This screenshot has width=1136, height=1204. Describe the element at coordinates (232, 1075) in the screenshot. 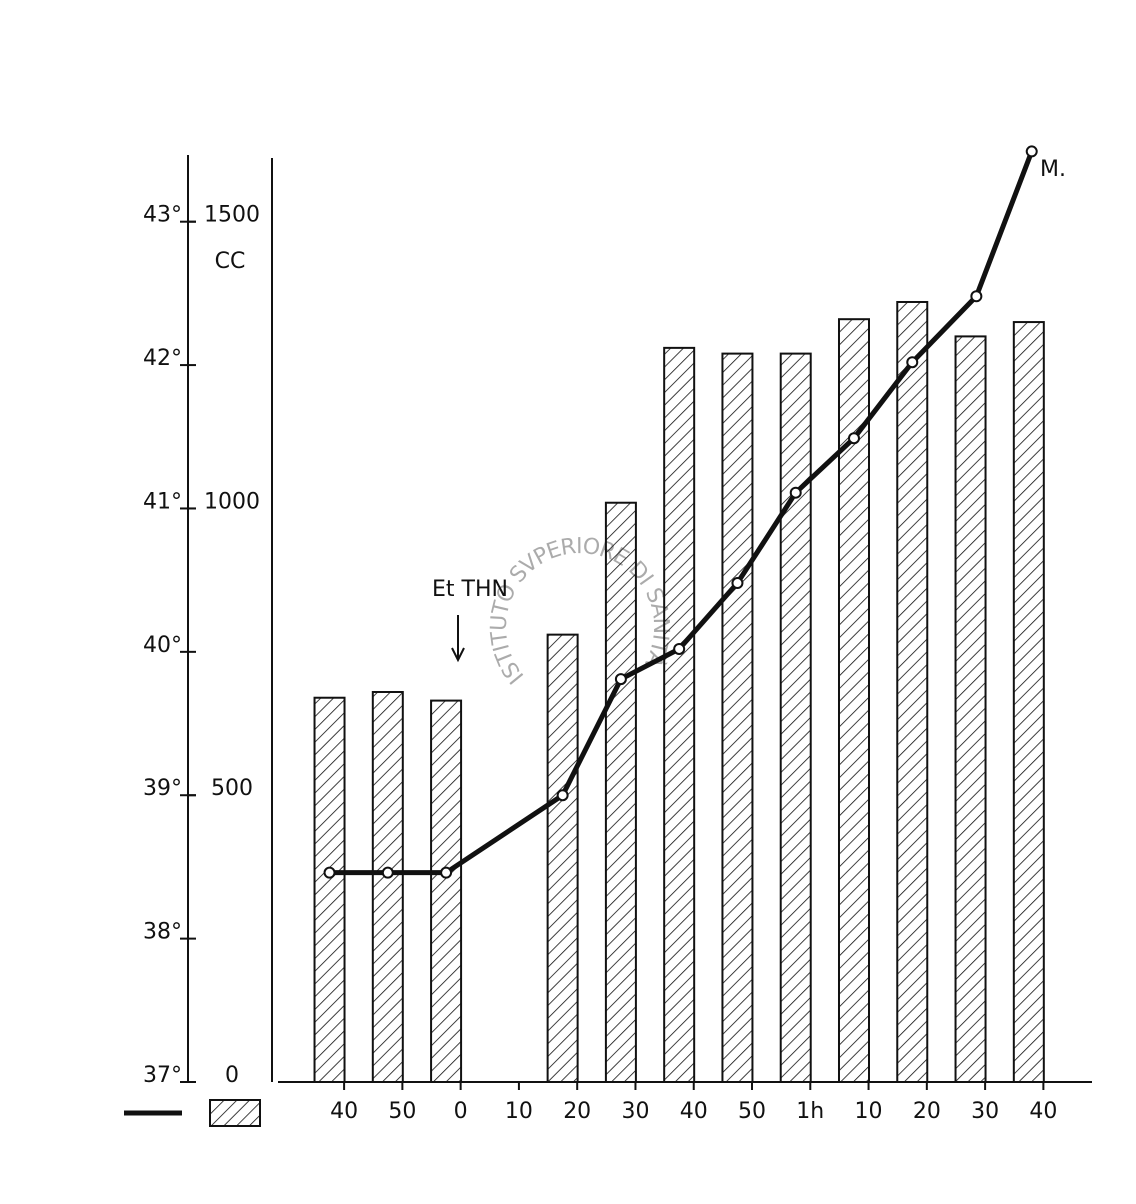

I see `y2-tick-label: 0` at that location.